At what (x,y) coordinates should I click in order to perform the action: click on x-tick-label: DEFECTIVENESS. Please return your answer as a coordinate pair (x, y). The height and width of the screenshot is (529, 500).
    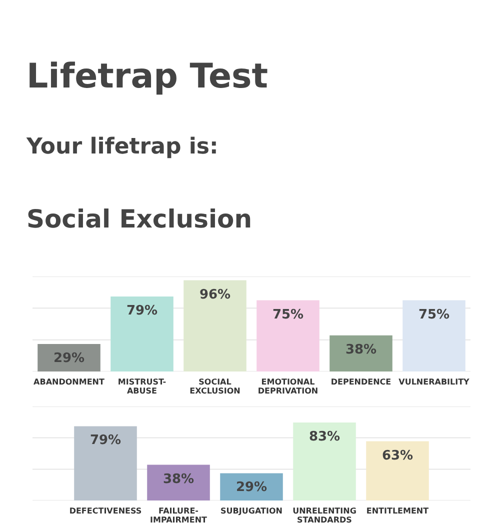
    Looking at the image, I should click on (105, 511).